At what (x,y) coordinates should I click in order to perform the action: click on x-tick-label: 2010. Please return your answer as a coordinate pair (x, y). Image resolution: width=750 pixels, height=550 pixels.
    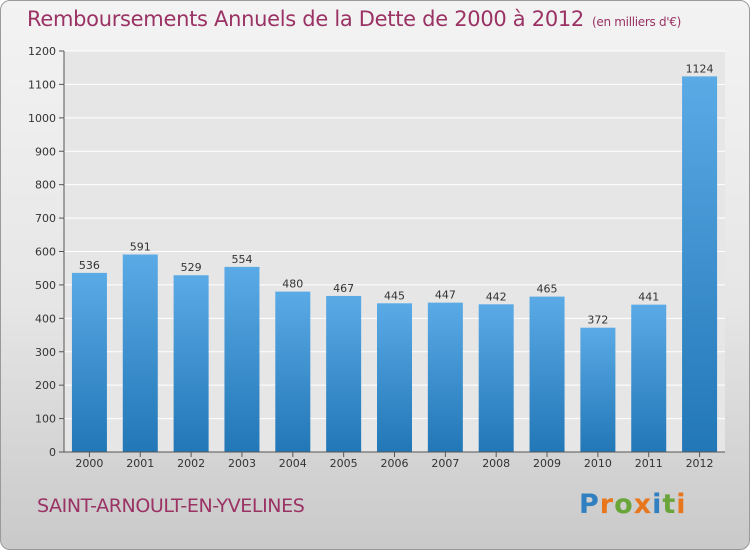
    Looking at the image, I should click on (598, 463).